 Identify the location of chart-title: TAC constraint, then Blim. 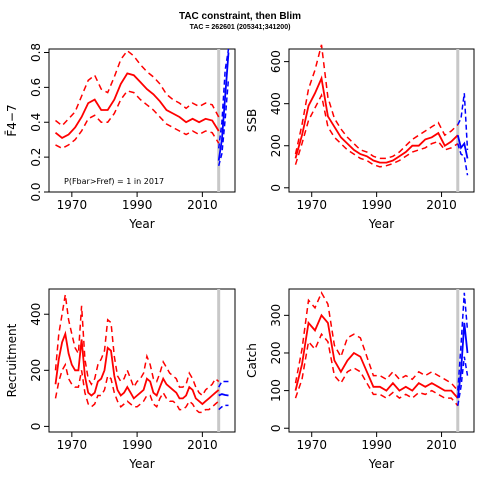
(240, 16).